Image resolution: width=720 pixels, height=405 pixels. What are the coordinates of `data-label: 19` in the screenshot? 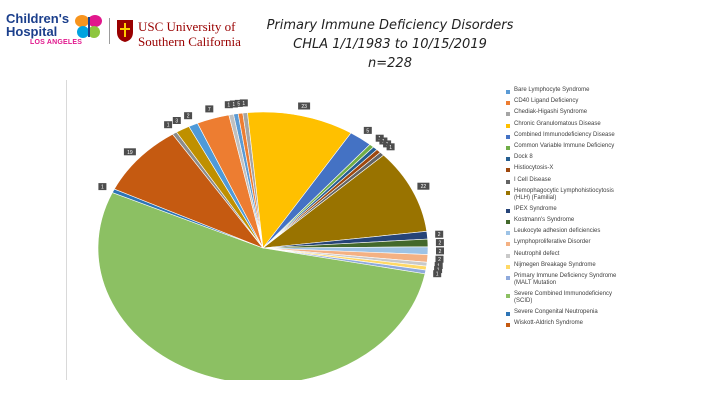 It's located at (129, 152).